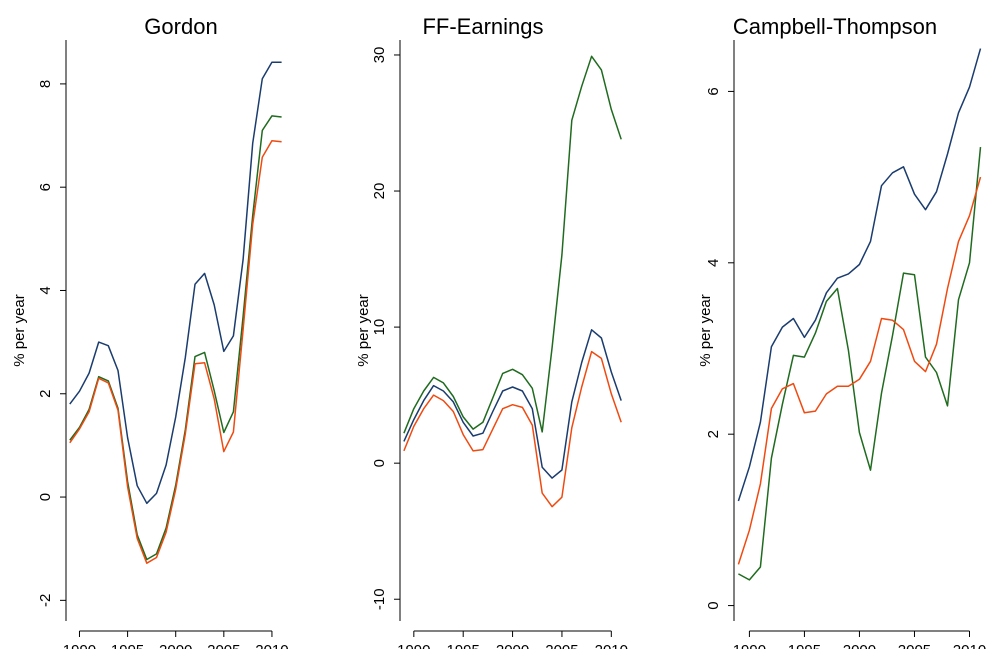  I want to click on chart-title: Gordon, so click(180, 26).